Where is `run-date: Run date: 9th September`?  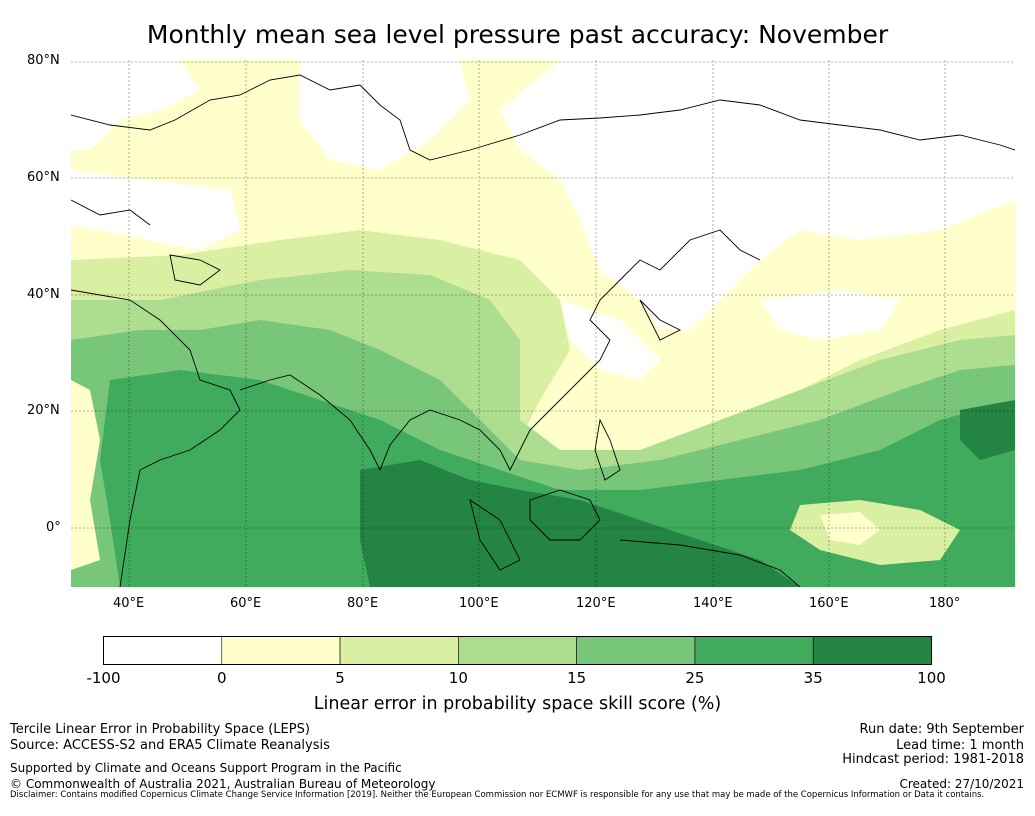 run-date: Run date: 9th September is located at coordinates (941, 729).